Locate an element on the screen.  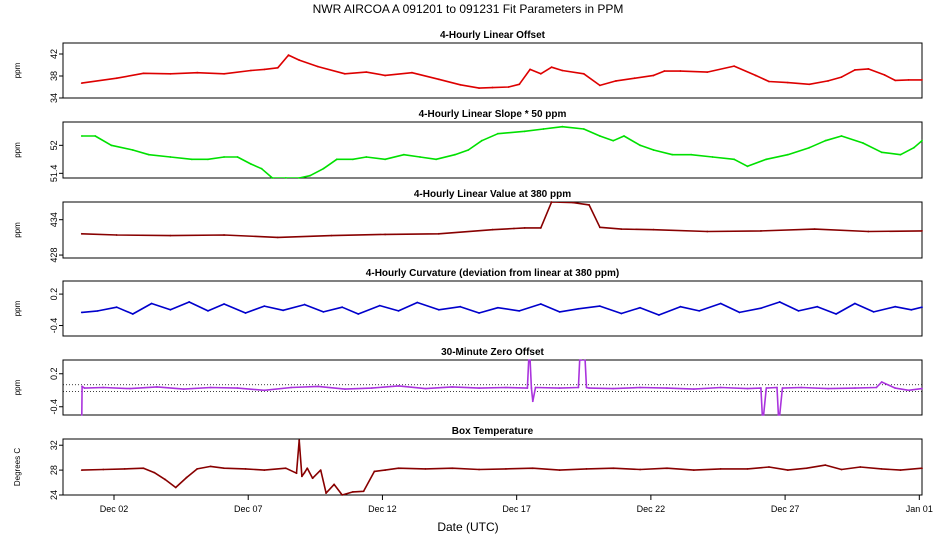
y-tick-label: 28 is located at coordinates (54, 470).